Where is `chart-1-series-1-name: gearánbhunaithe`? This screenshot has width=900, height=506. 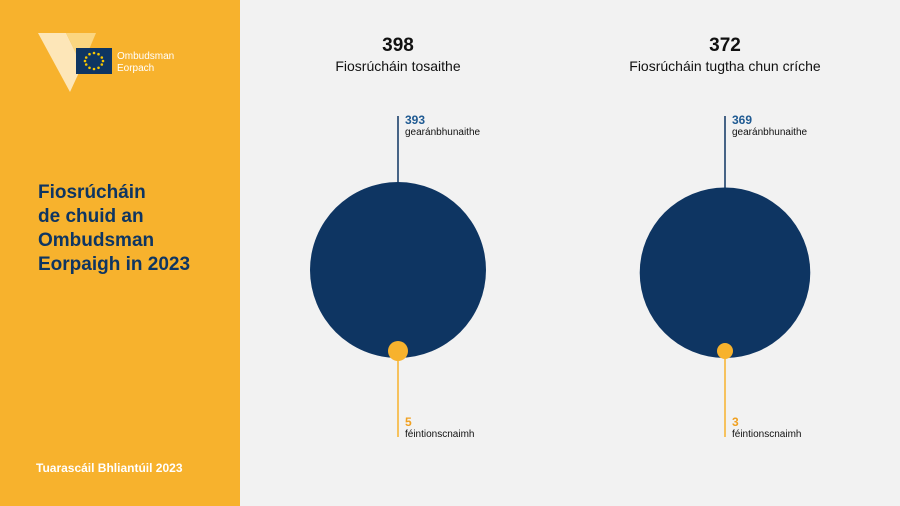 chart-1-series-1-name: gearánbhunaithe is located at coordinates (443, 132).